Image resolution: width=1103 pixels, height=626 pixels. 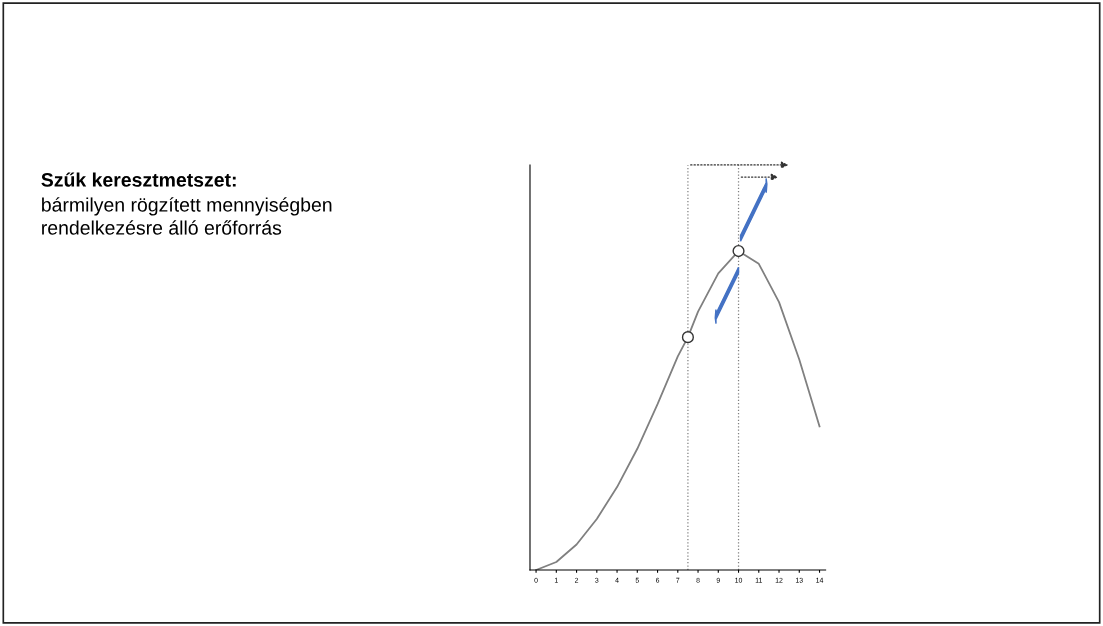 What do you see at coordinates (187, 216) in the screenshot?
I see `text: bármilyen rögzített mennyiségben rendelkezésre álló erőforrás` at bounding box center [187, 216].